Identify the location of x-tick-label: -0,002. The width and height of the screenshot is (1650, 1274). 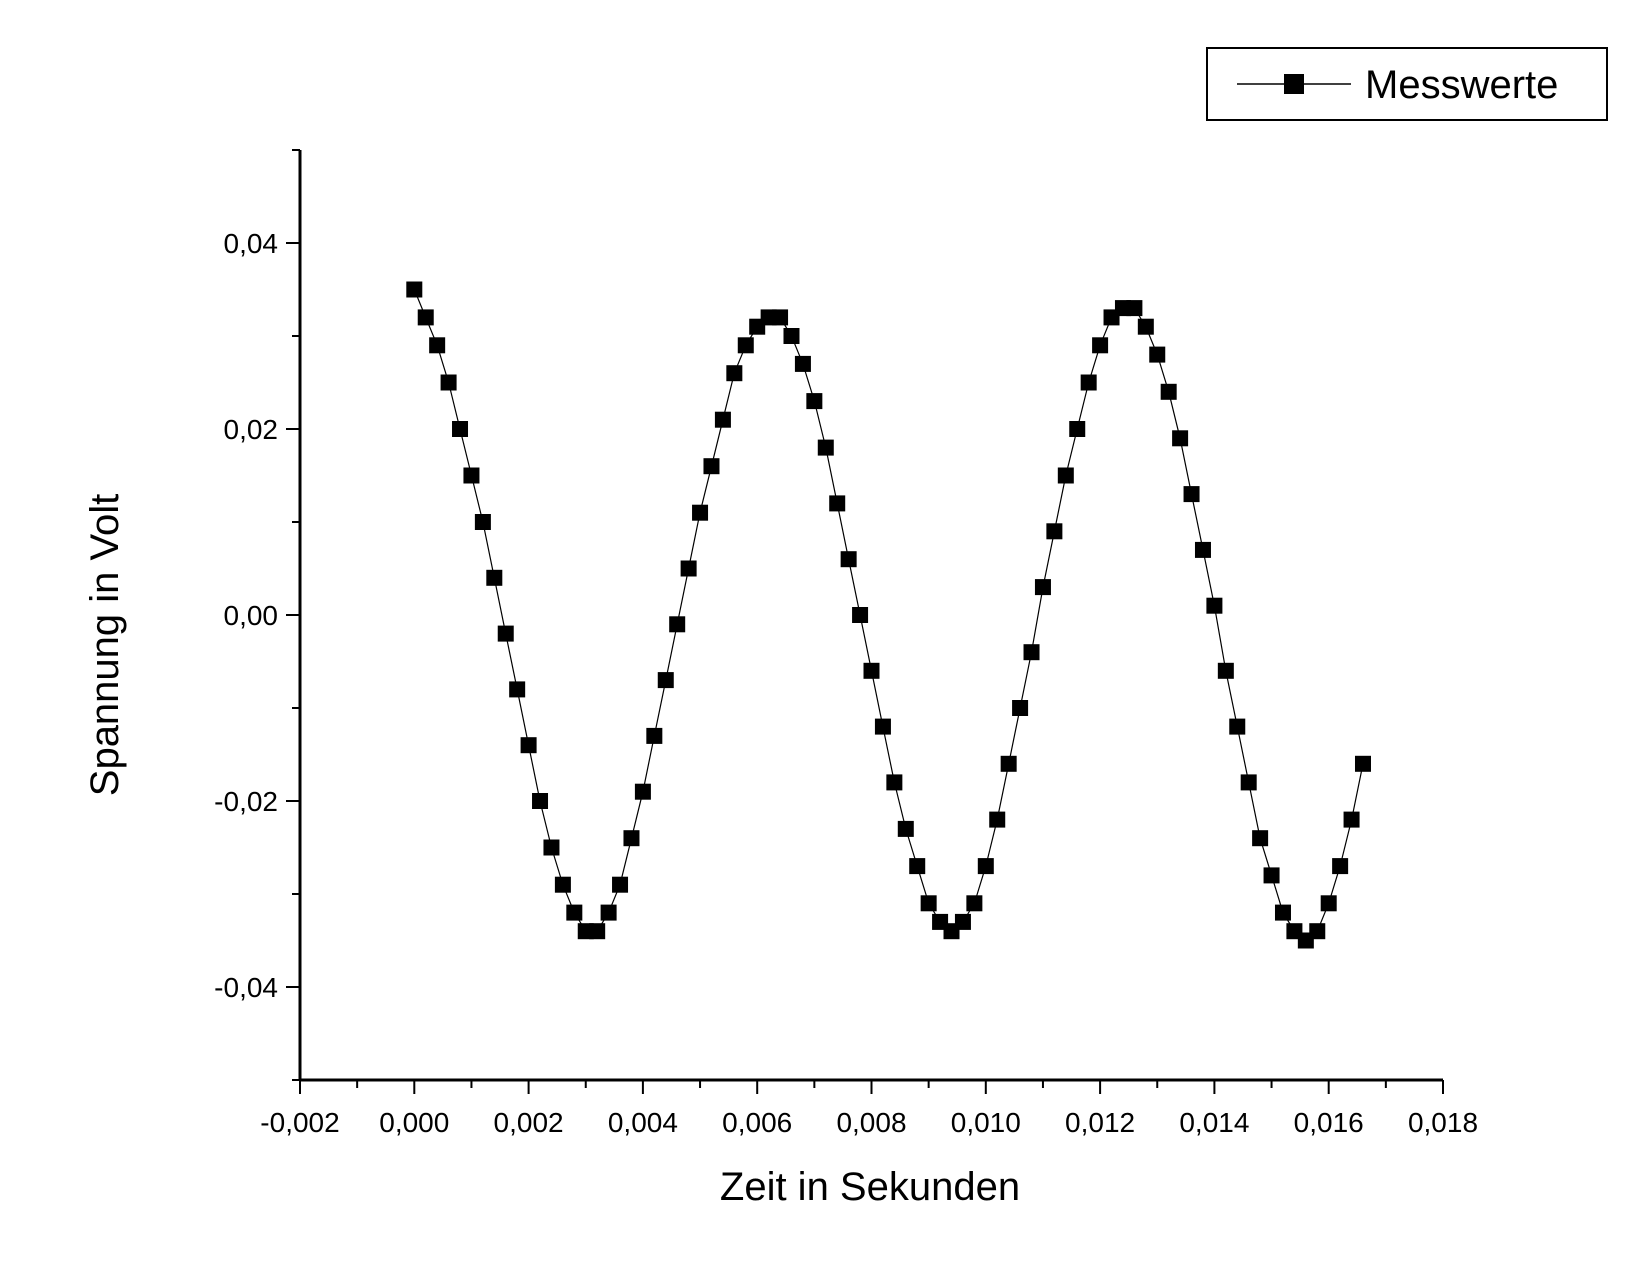
(299, 1122).